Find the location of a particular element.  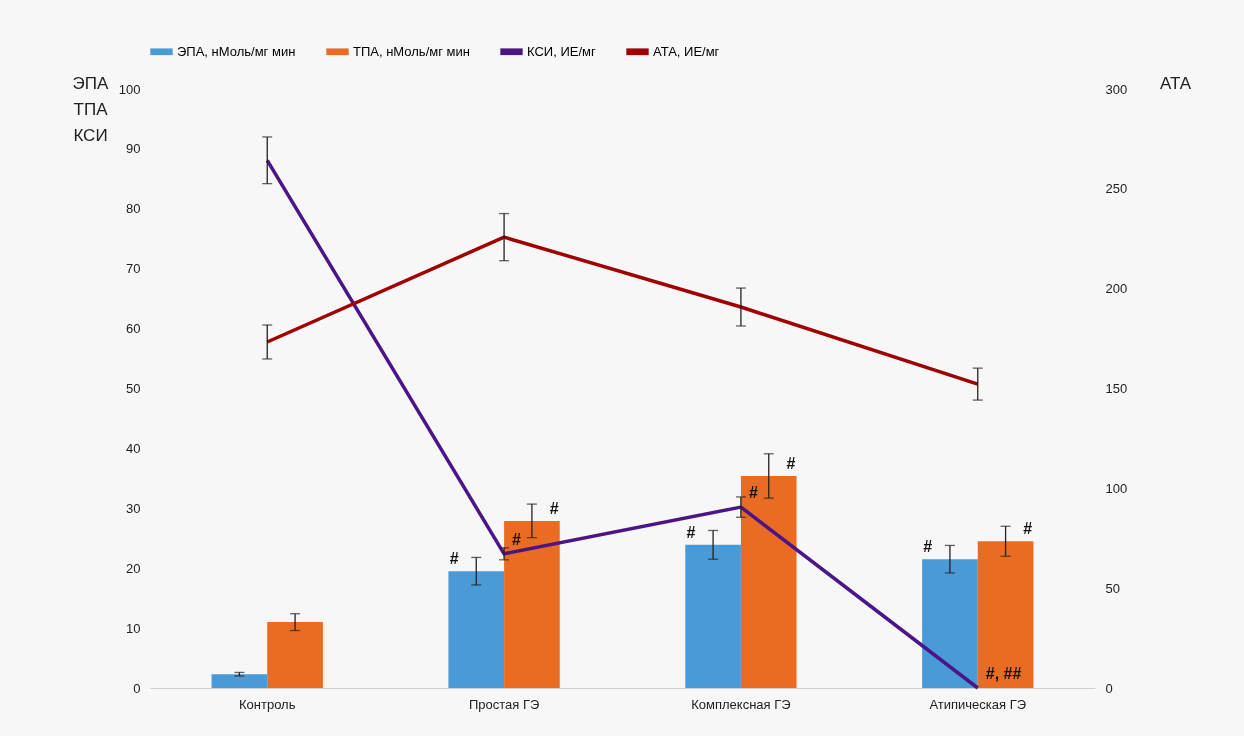

annotation: #, ## is located at coordinates (1003, 673).